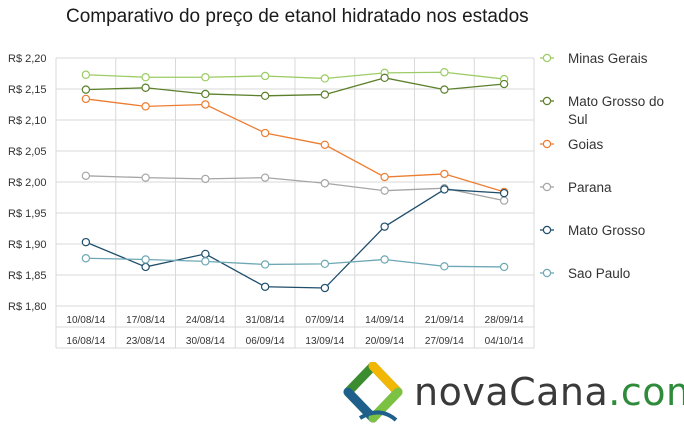  Describe the element at coordinates (606, 230) in the screenshot. I see `legend-label: Mato Grosso` at that location.